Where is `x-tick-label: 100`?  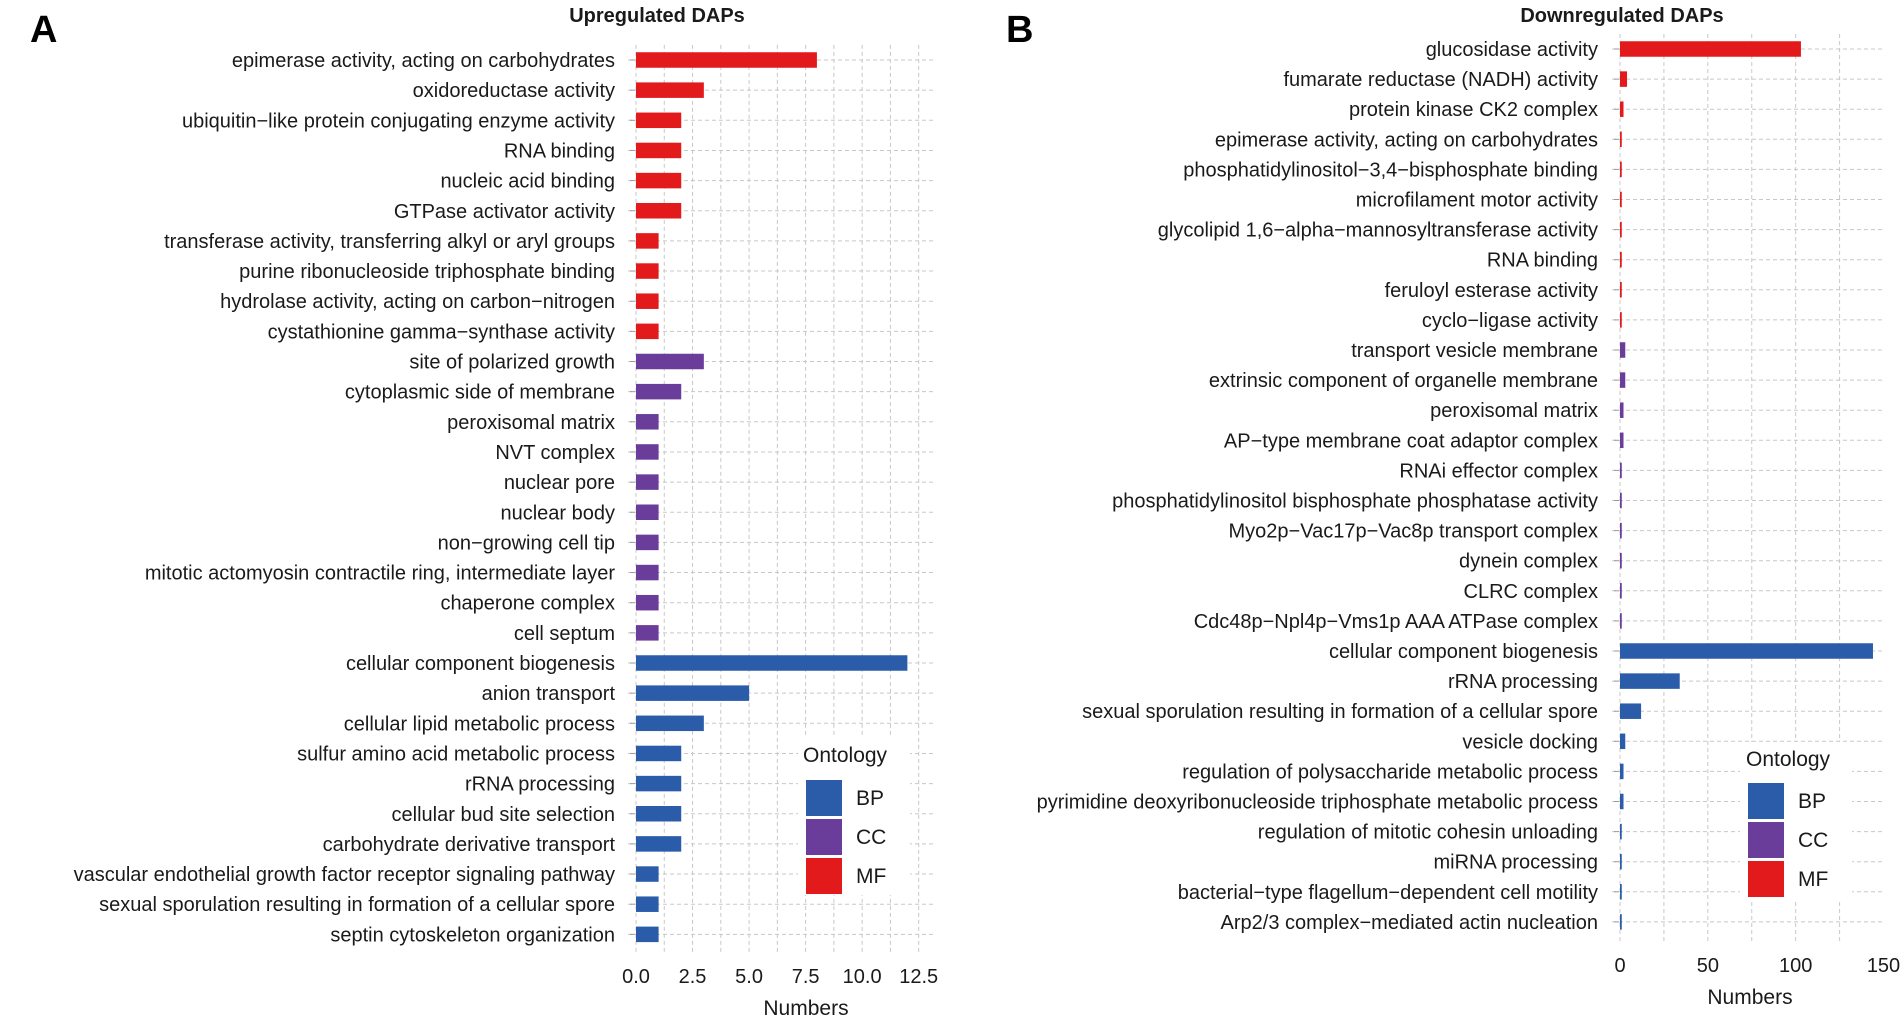 x-tick-label: 100 is located at coordinates (1795, 966).